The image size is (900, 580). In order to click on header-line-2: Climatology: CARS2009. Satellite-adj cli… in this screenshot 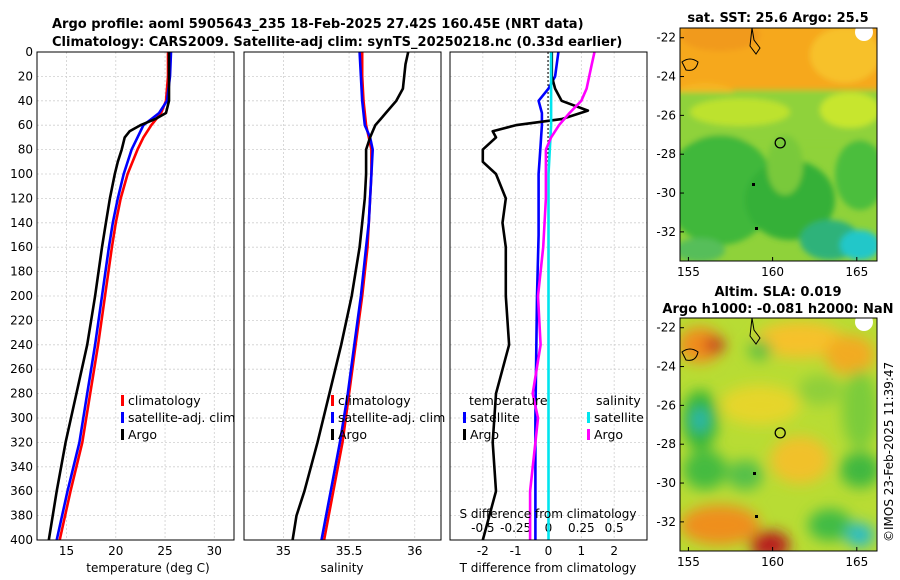, I will do `click(337, 42)`.